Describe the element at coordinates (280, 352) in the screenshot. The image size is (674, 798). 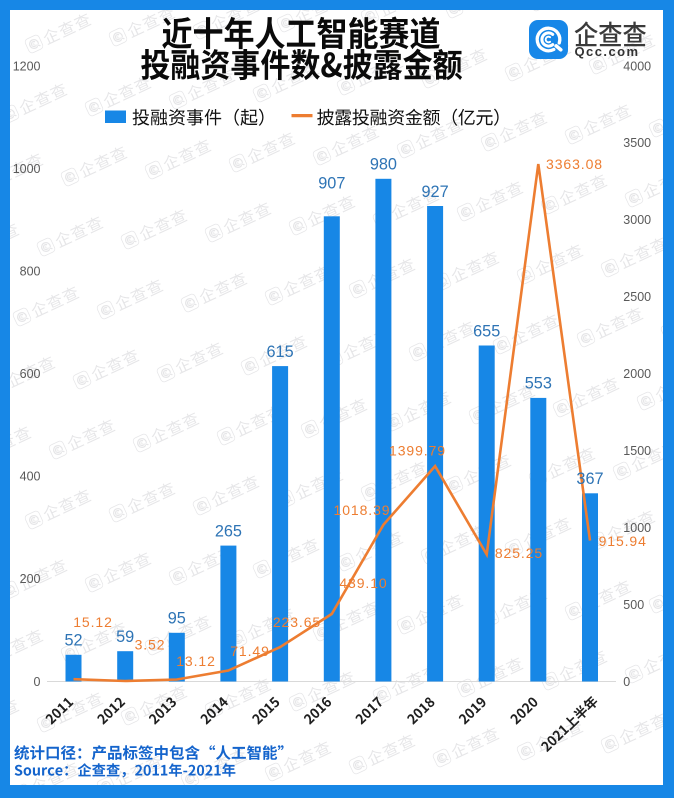
I see `svg-text: 615` at that location.